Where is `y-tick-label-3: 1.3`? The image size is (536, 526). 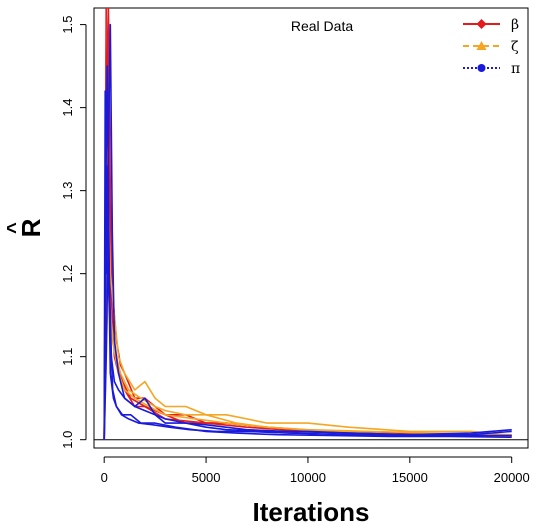 y-tick-label-3: 1.3 is located at coordinates (67, 191).